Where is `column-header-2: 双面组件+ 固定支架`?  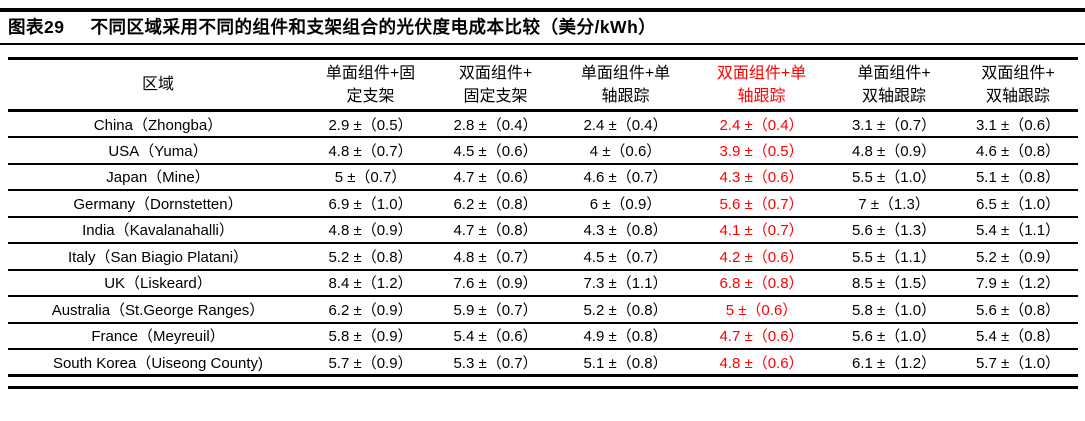
column-header-2: 双面组件+ 固定支架 is located at coordinates (495, 85).